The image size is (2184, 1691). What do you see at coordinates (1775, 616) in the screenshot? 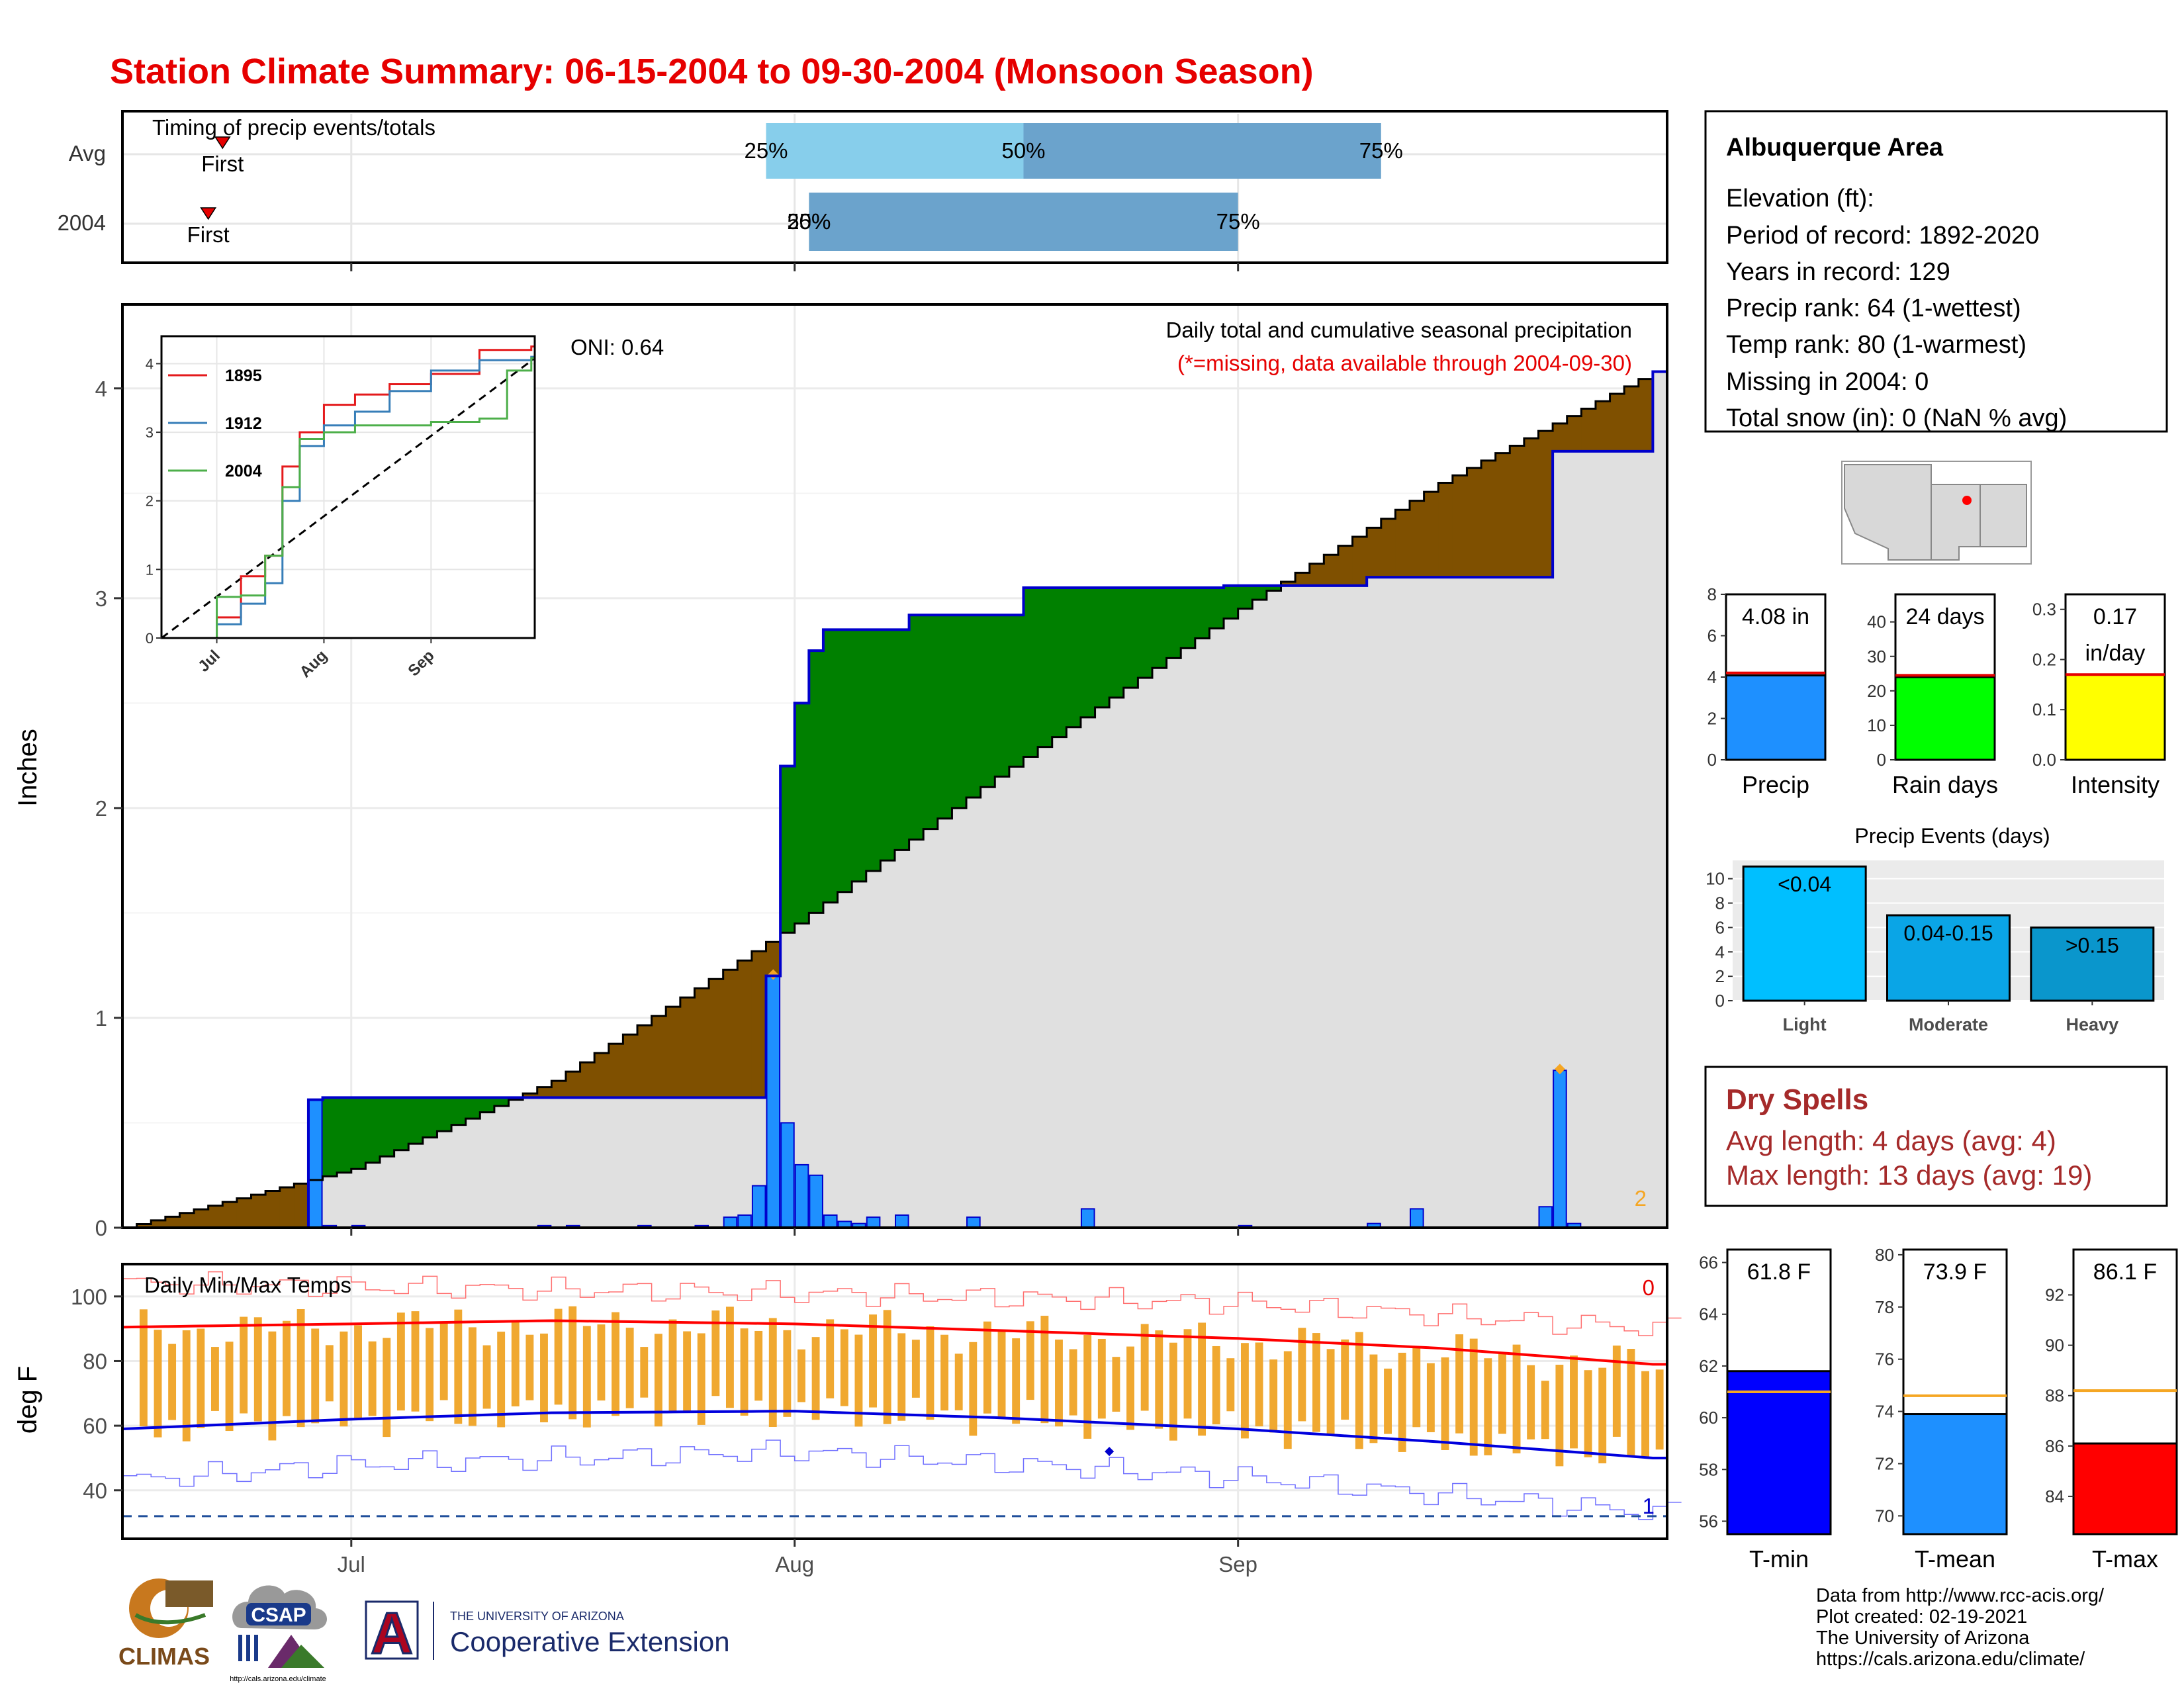
I see `summary-precip-value-label: 4.08 in` at bounding box center [1775, 616].